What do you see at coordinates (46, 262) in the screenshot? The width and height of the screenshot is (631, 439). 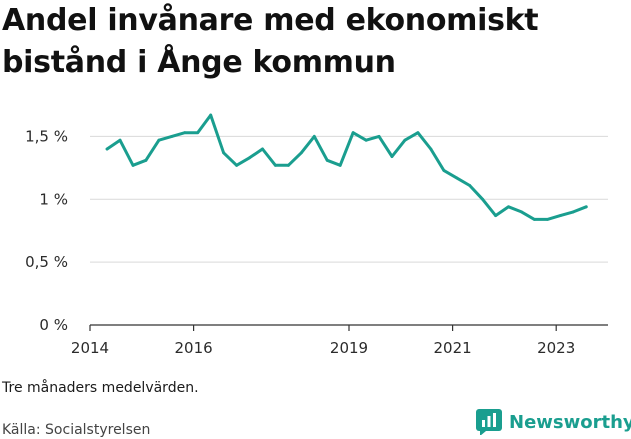 I see `y-tick-label: 0,5 %` at bounding box center [46, 262].